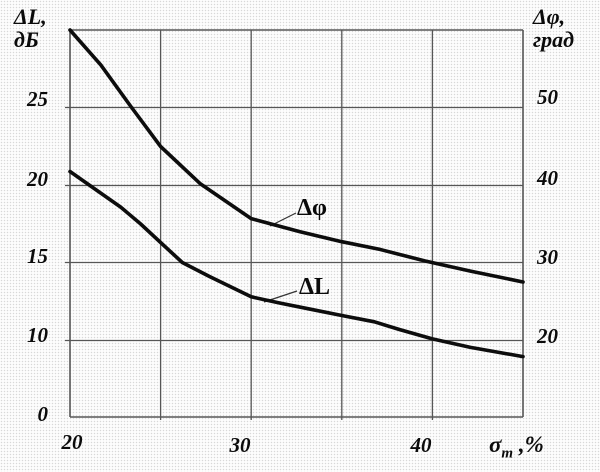  I want to click on x-axis-title-base: σ, so click(495, 444).